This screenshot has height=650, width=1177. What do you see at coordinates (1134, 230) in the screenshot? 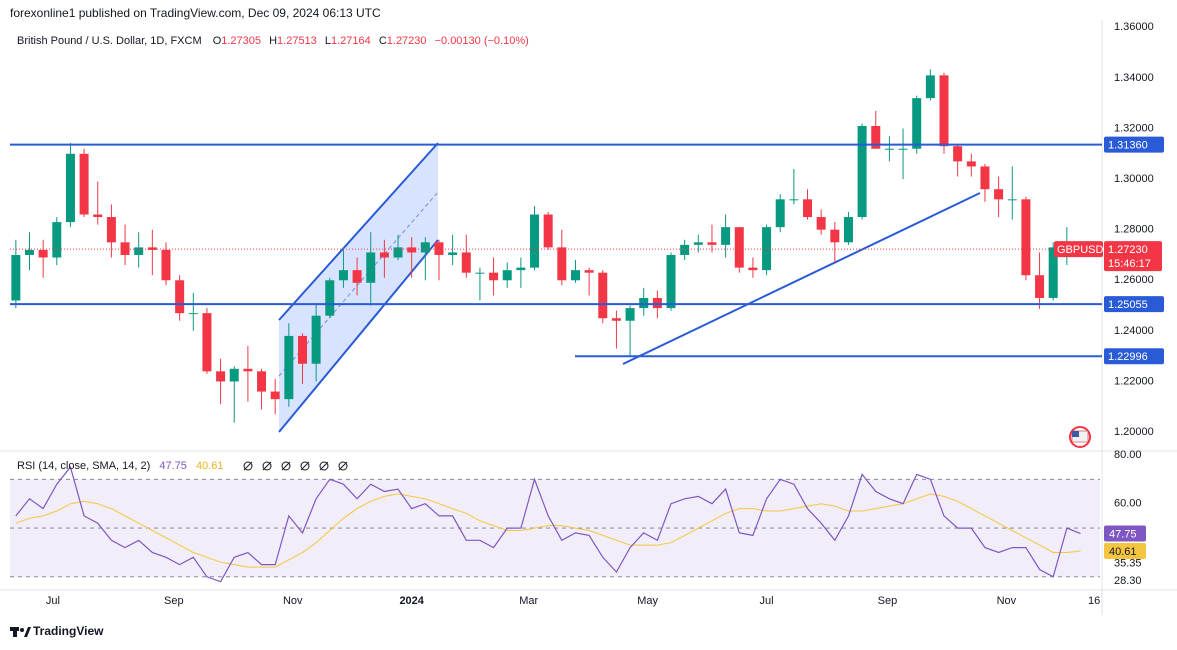
I see `y-tick-label: 1.28000` at bounding box center [1134, 230].